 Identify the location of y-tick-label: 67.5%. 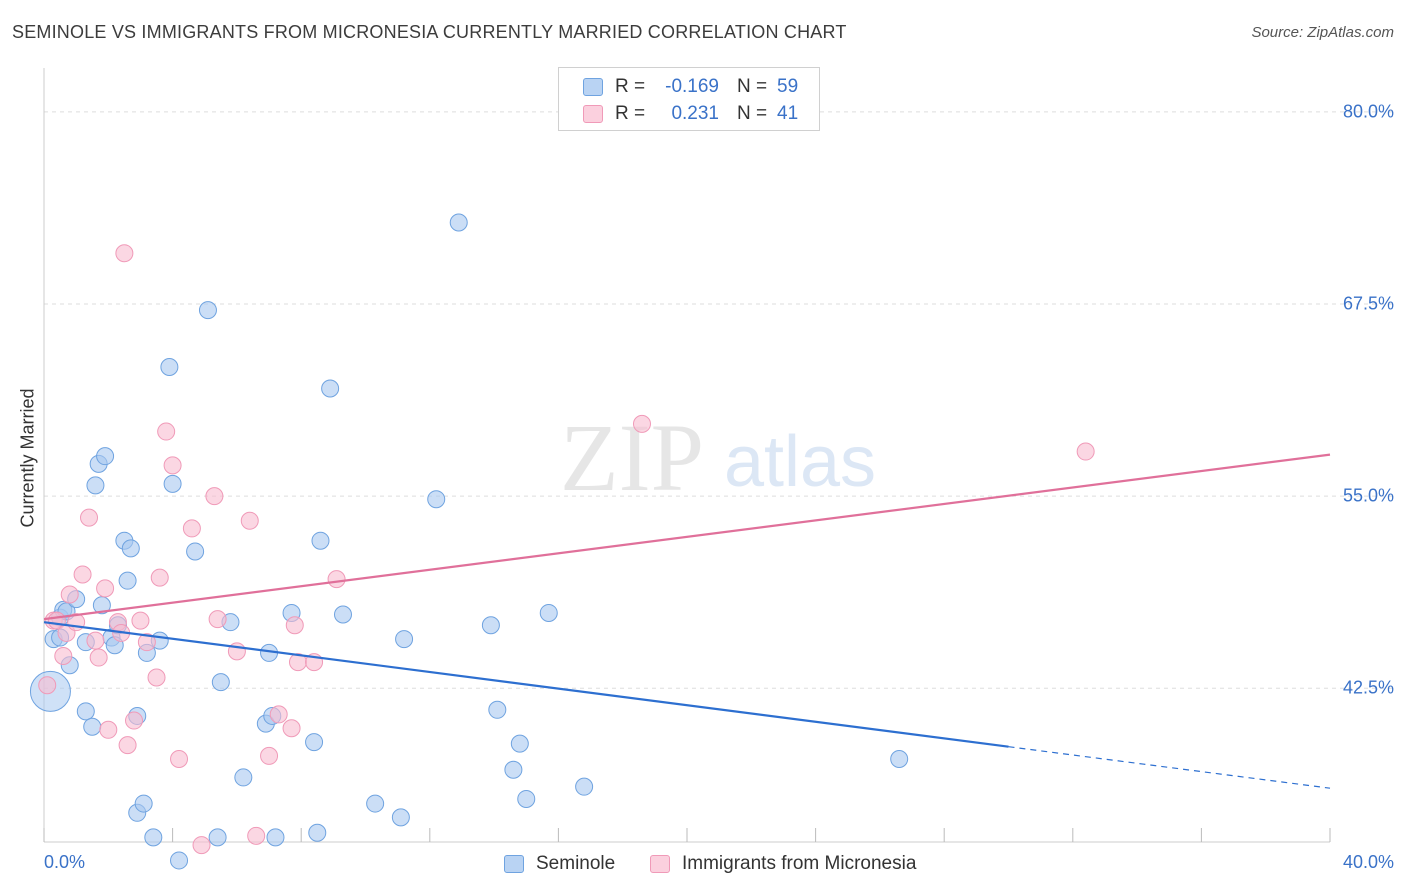
(1368, 303).